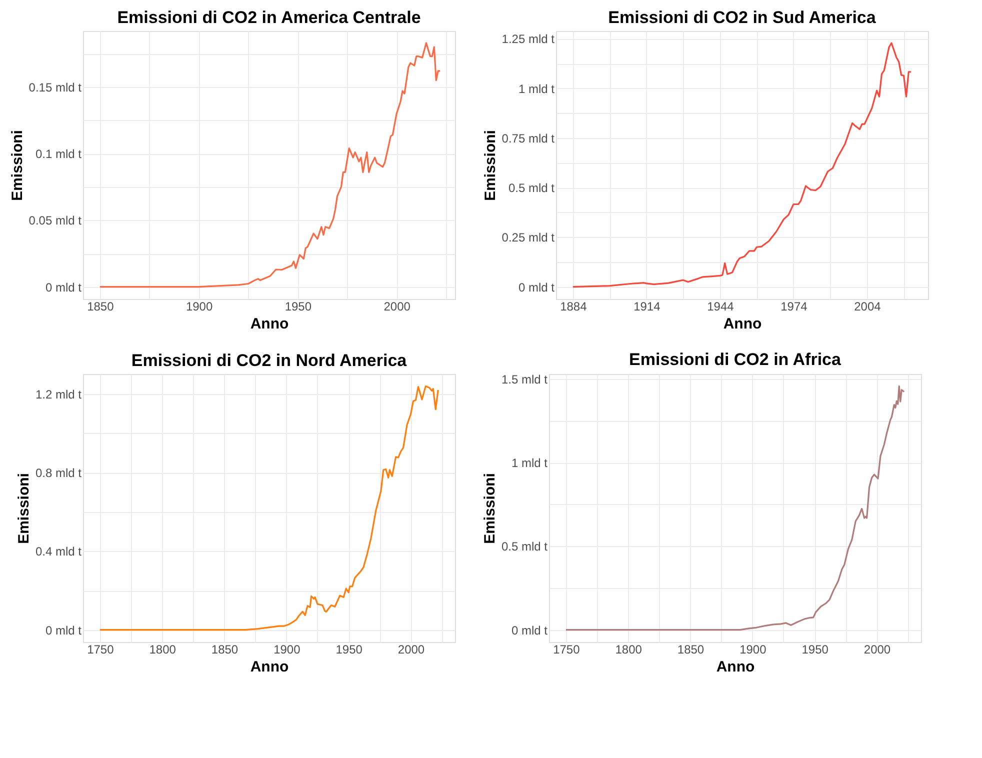 Image resolution: width=982 pixels, height=758 pixels. I want to click on y-tick-label: 1.25 mld t, so click(529, 39).